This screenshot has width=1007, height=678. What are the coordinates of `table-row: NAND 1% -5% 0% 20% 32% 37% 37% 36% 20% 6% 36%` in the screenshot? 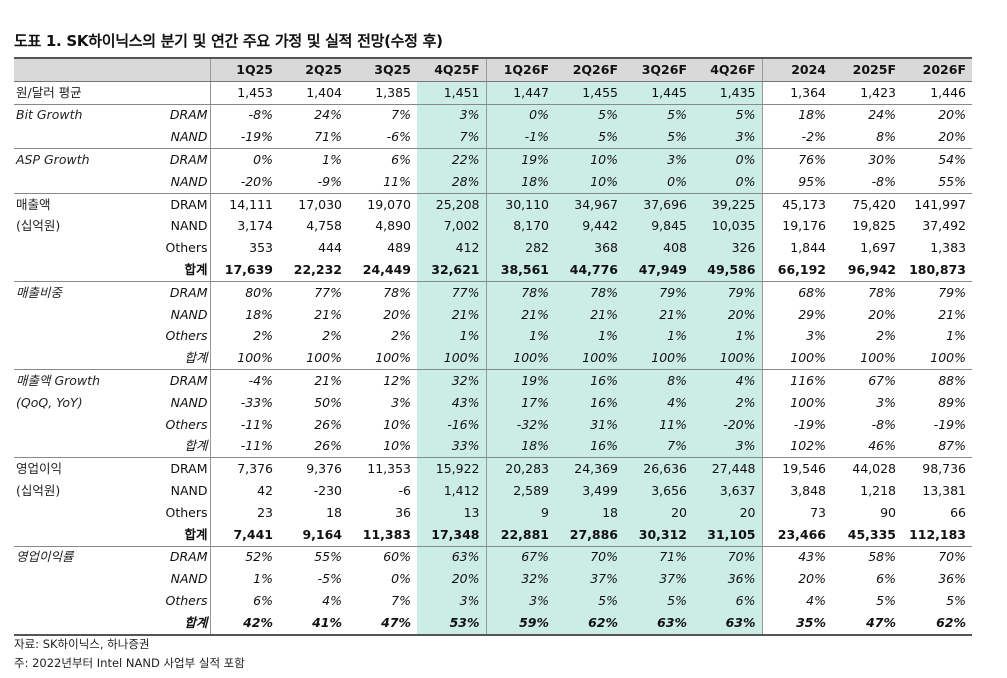 It's located at (493, 579).